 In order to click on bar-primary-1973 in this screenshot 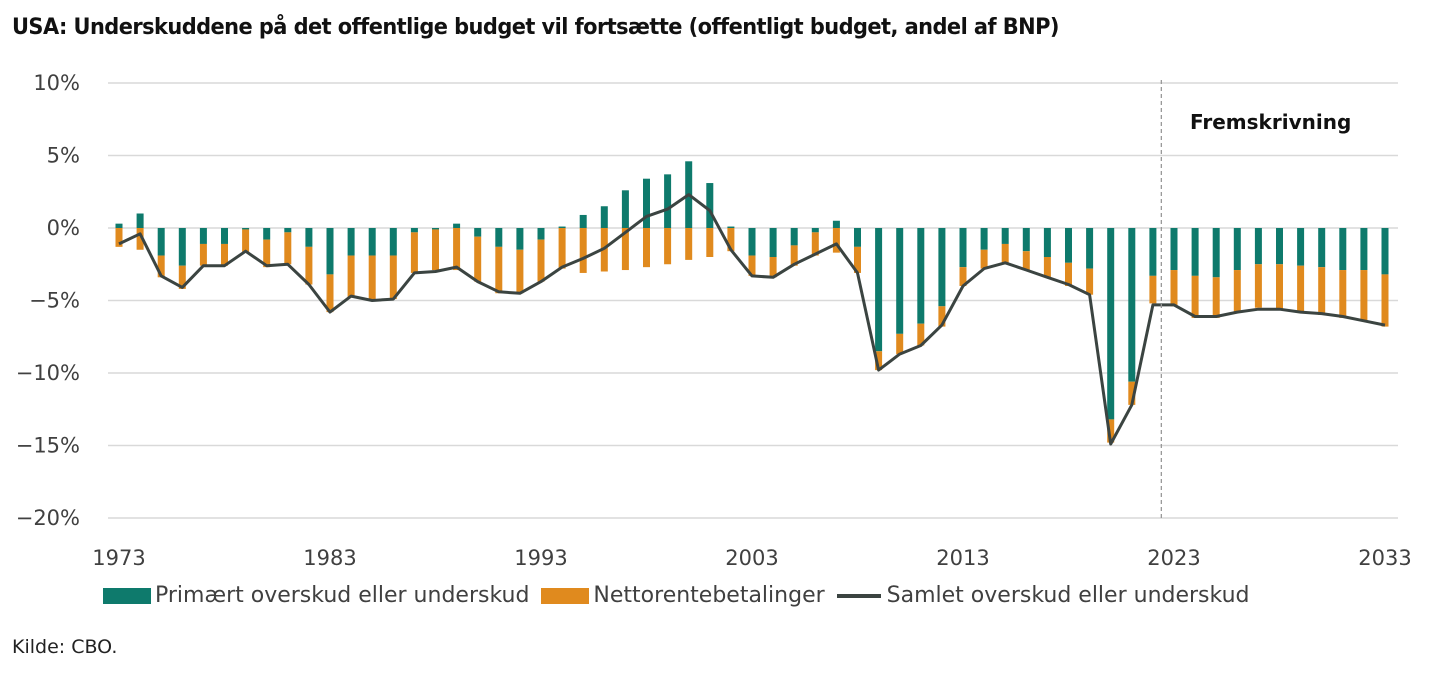, I will do `click(119, 225)`.